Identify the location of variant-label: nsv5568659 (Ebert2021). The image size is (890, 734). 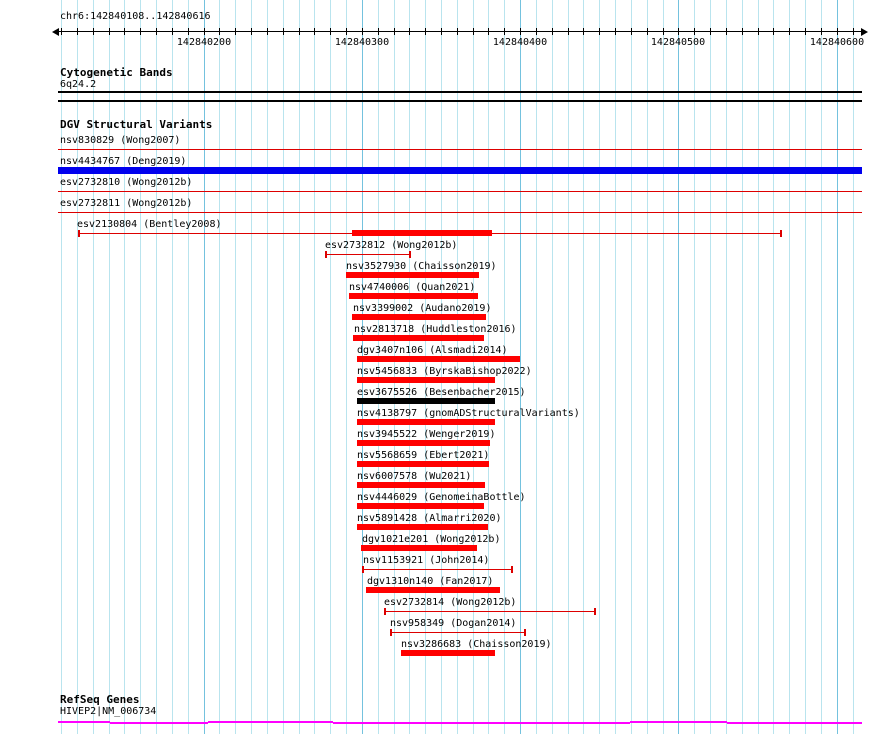
(423, 455).